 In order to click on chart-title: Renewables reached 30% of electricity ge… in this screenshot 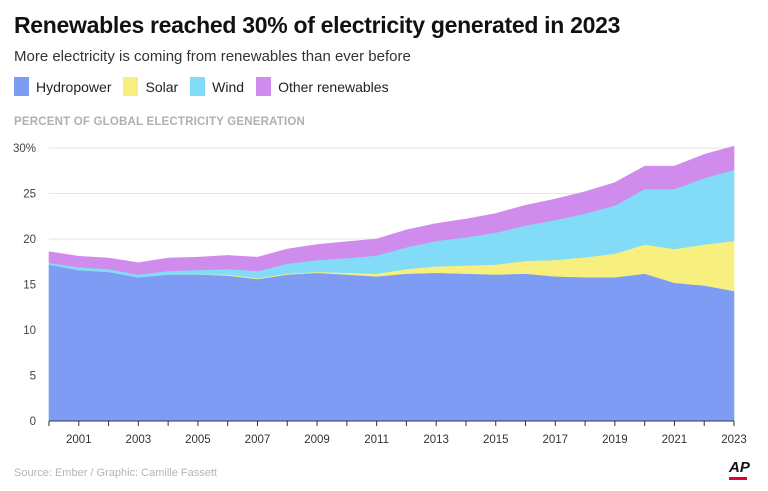, I will do `click(317, 25)`.